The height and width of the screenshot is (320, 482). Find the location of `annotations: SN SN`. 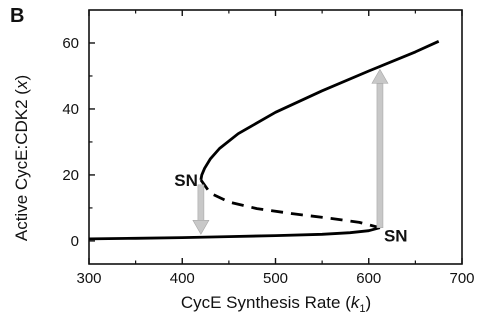

annotations: SN SN is located at coordinates (290, 208).